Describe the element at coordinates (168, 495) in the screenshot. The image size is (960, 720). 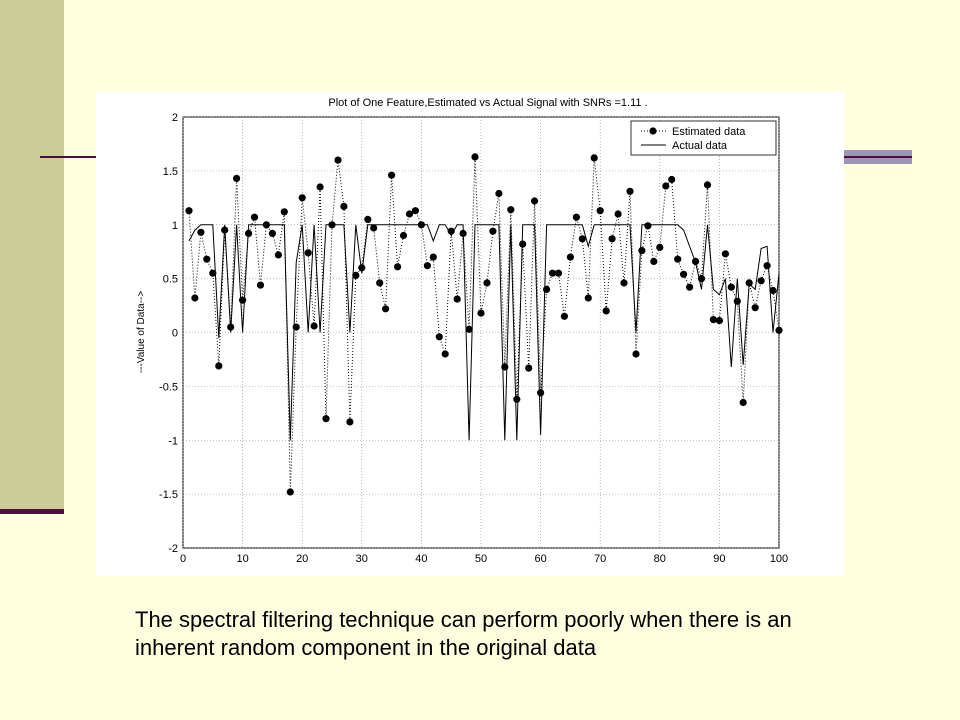
I see `y-tick-label: -1.5` at that location.